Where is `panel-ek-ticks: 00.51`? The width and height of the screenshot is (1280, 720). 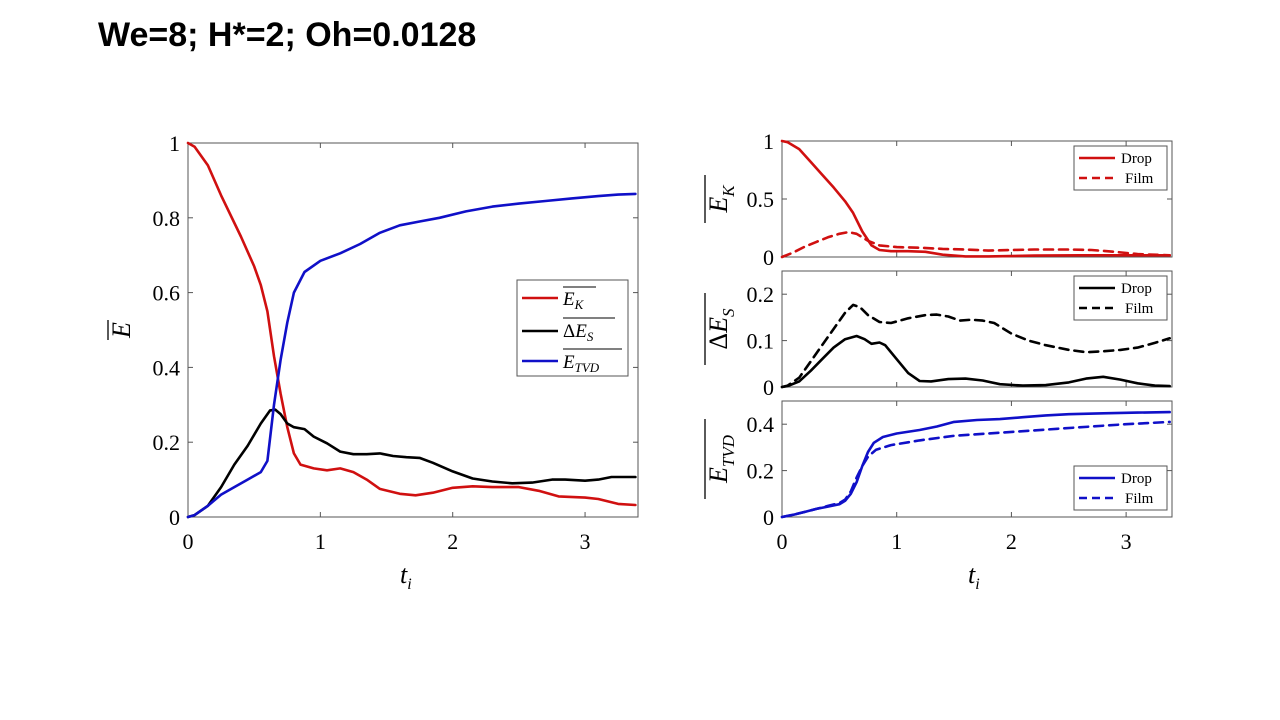 panel-ek-ticks: 00.51 is located at coordinates (959, 199).